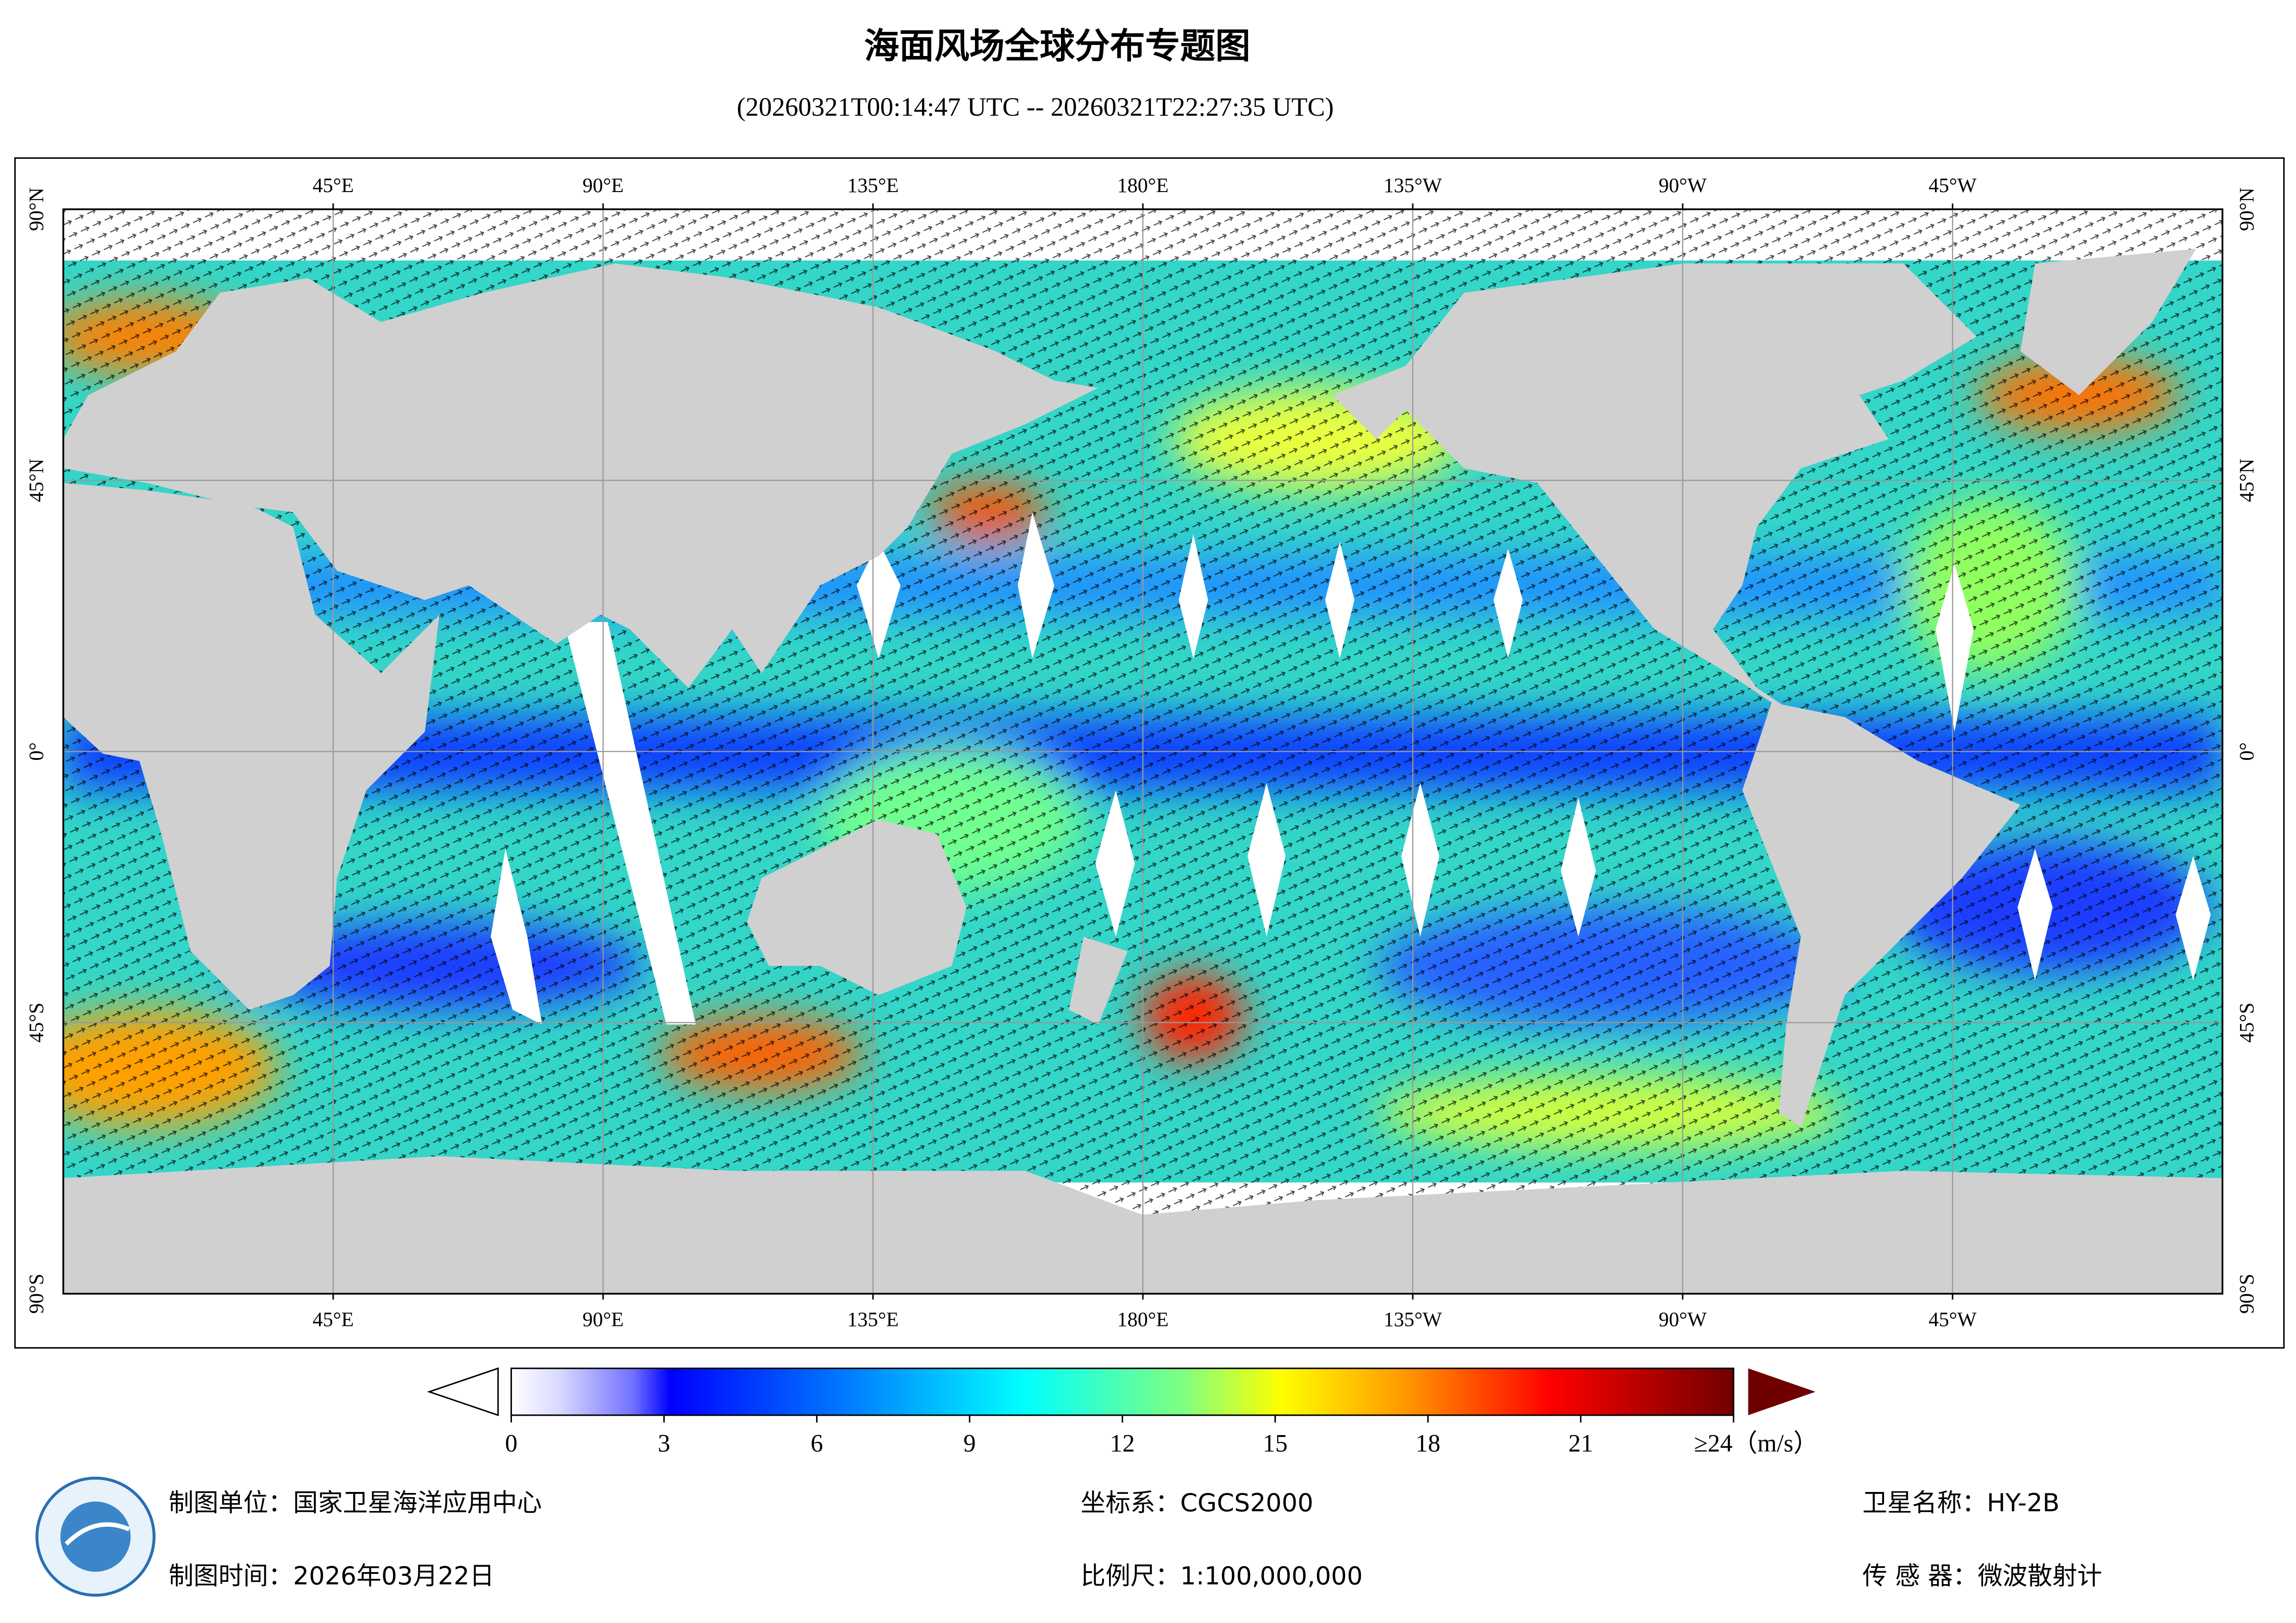  What do you see at coordinates (1222, 1576) in the screenshot?
I see `scale: 比例尺：1:100,000,000` at bounding box center [1222, 1576].